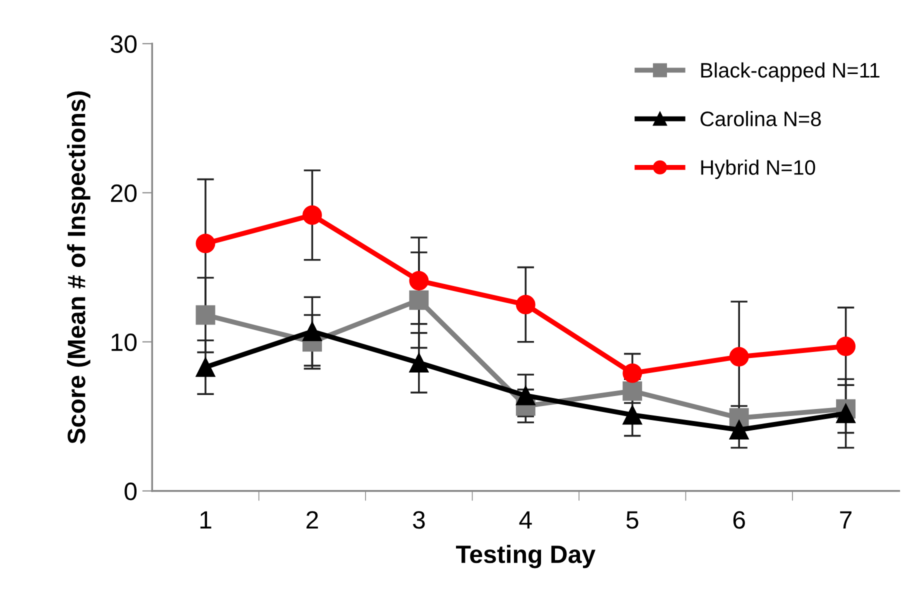 The height and width of the screenshot is (598, 911). I want to click on y-tick-label: 10, so click(124, 342).